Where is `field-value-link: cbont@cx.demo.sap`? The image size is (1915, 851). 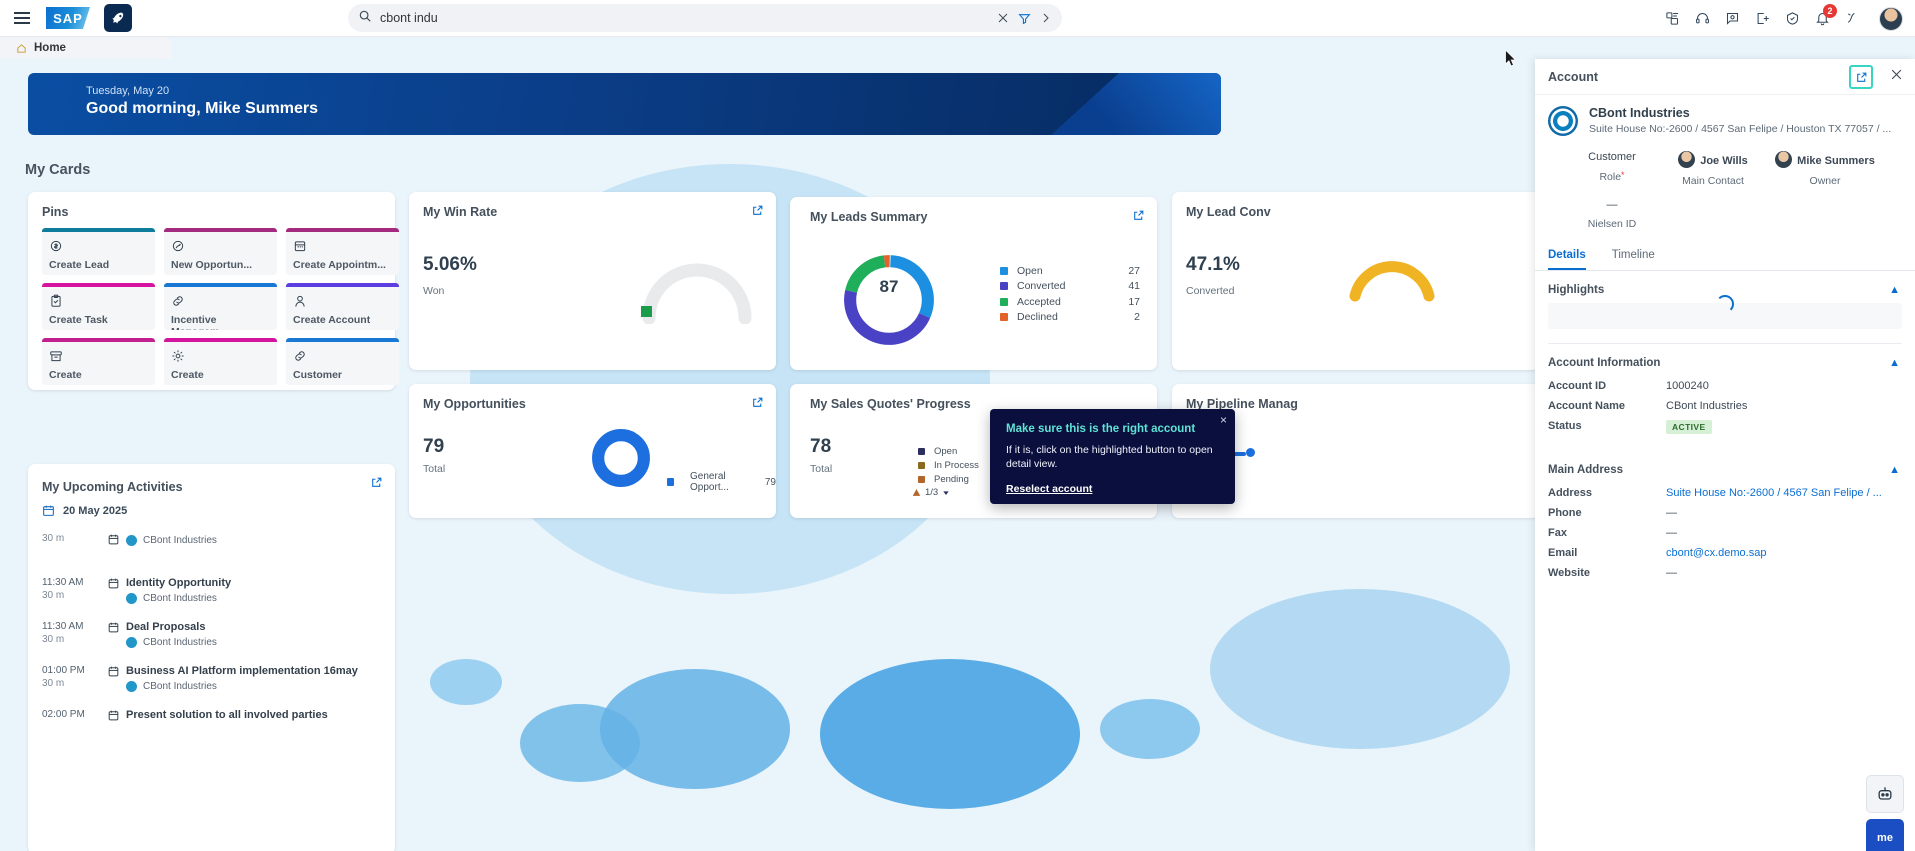 field-value-link: cbont@cx.demo.sap is located at coordinates (1716, 553).